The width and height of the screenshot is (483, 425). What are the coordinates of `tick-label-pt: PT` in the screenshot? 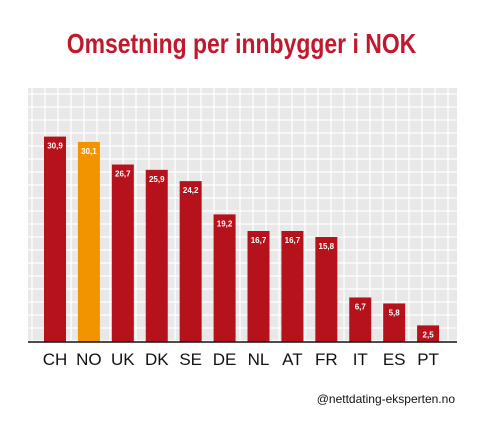 It's located at (428, 359).